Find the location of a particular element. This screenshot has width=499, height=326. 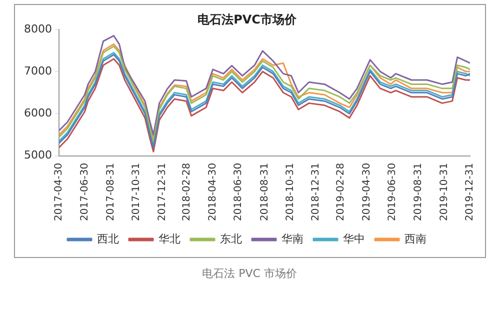

x-tick-label: 2017-10-31 is located at coordinates (136, 192).